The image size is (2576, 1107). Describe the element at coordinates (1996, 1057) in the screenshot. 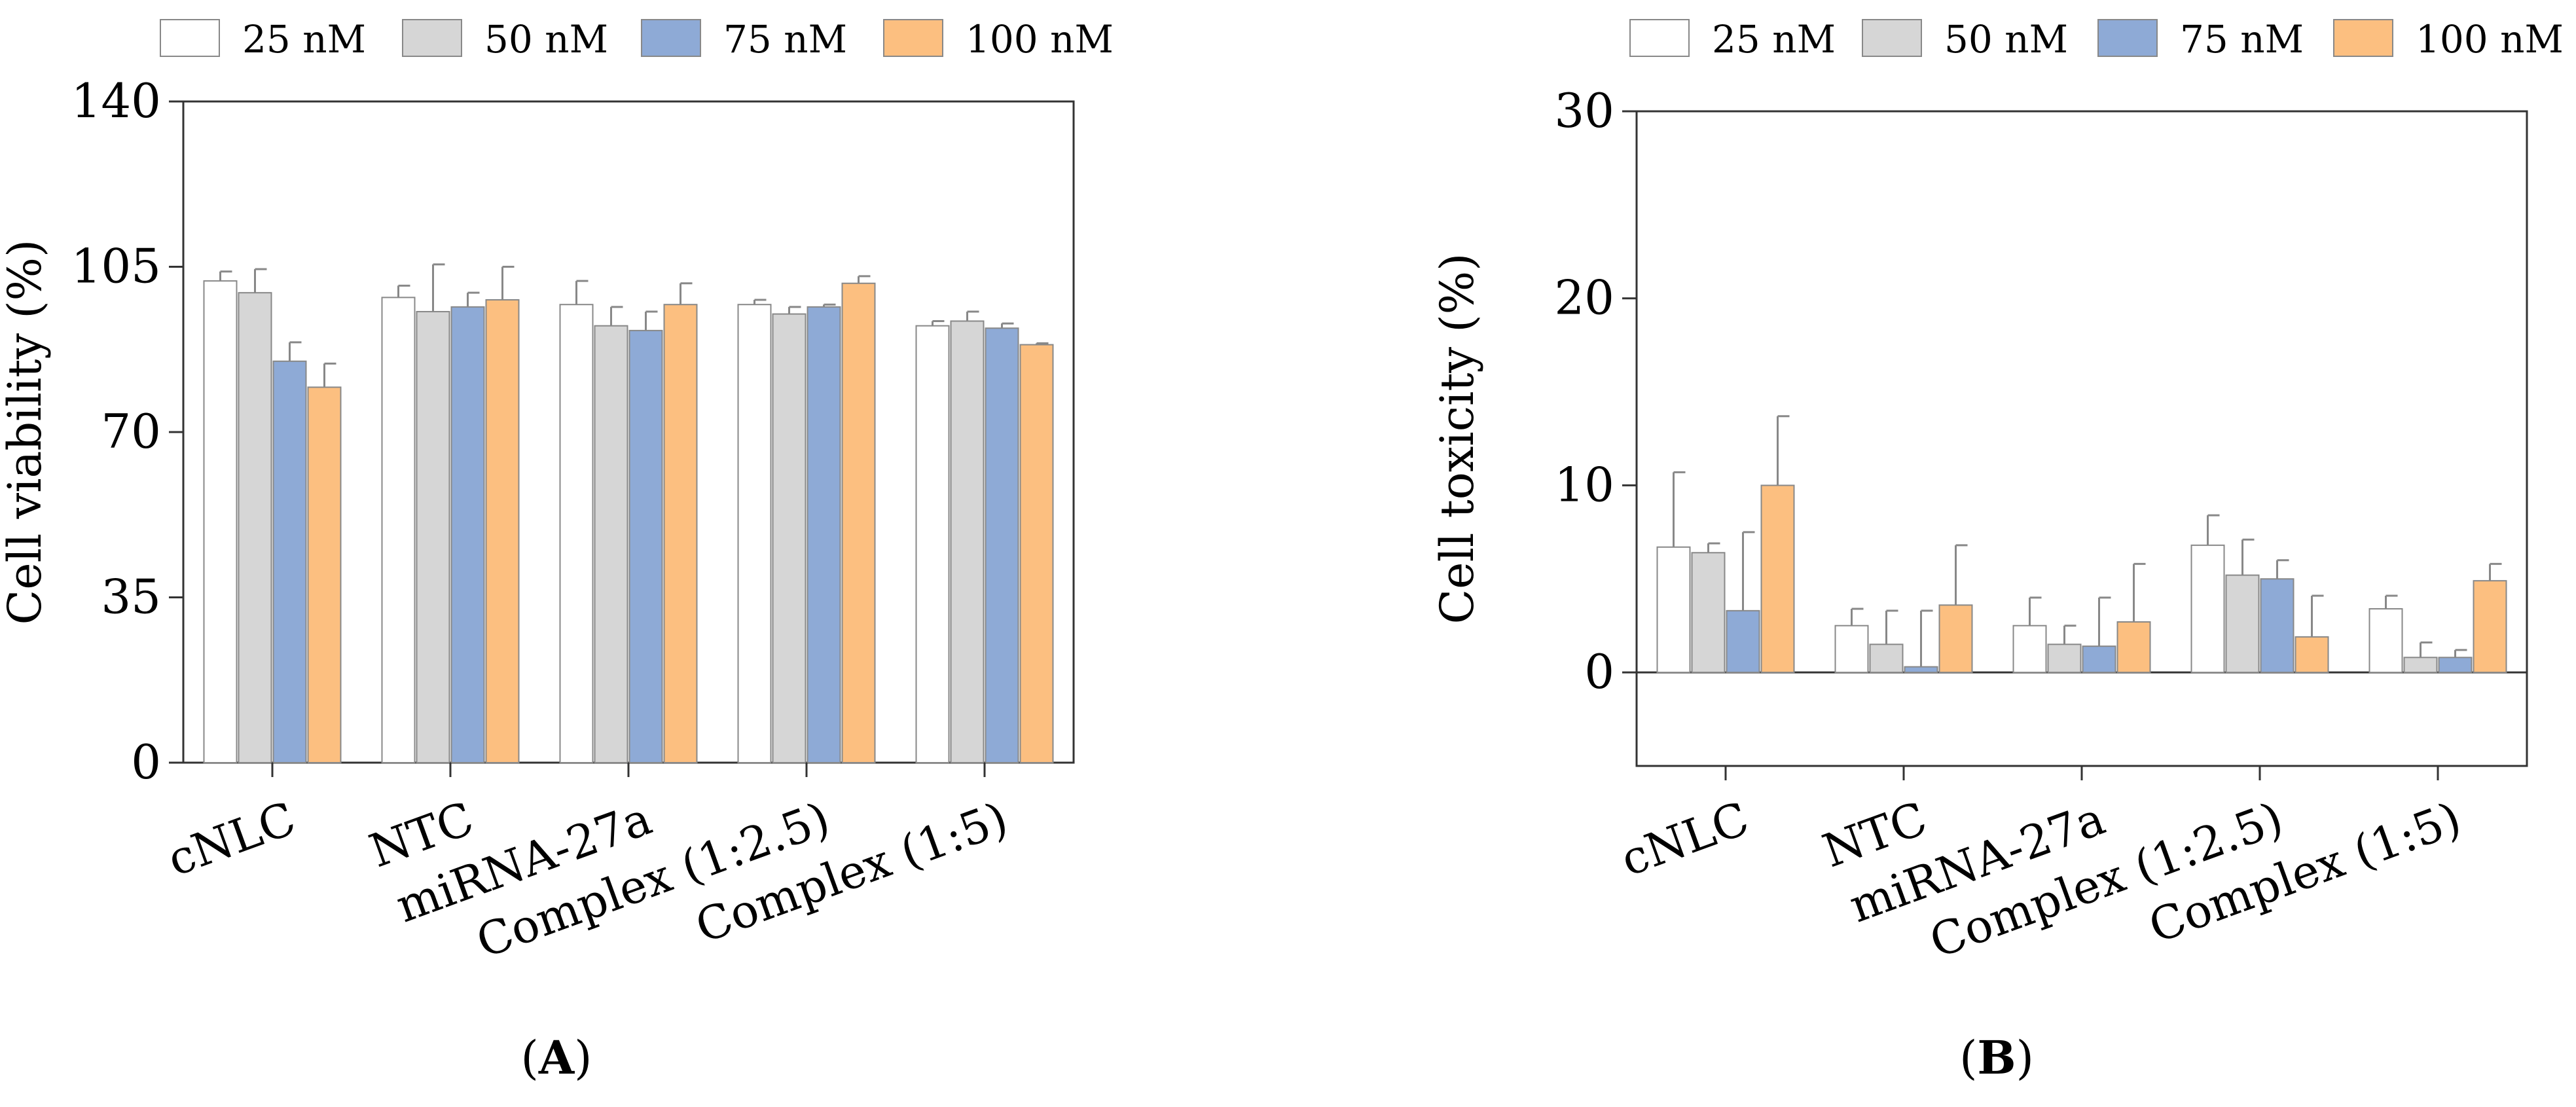

I see `panel-label: (B)` at that location.